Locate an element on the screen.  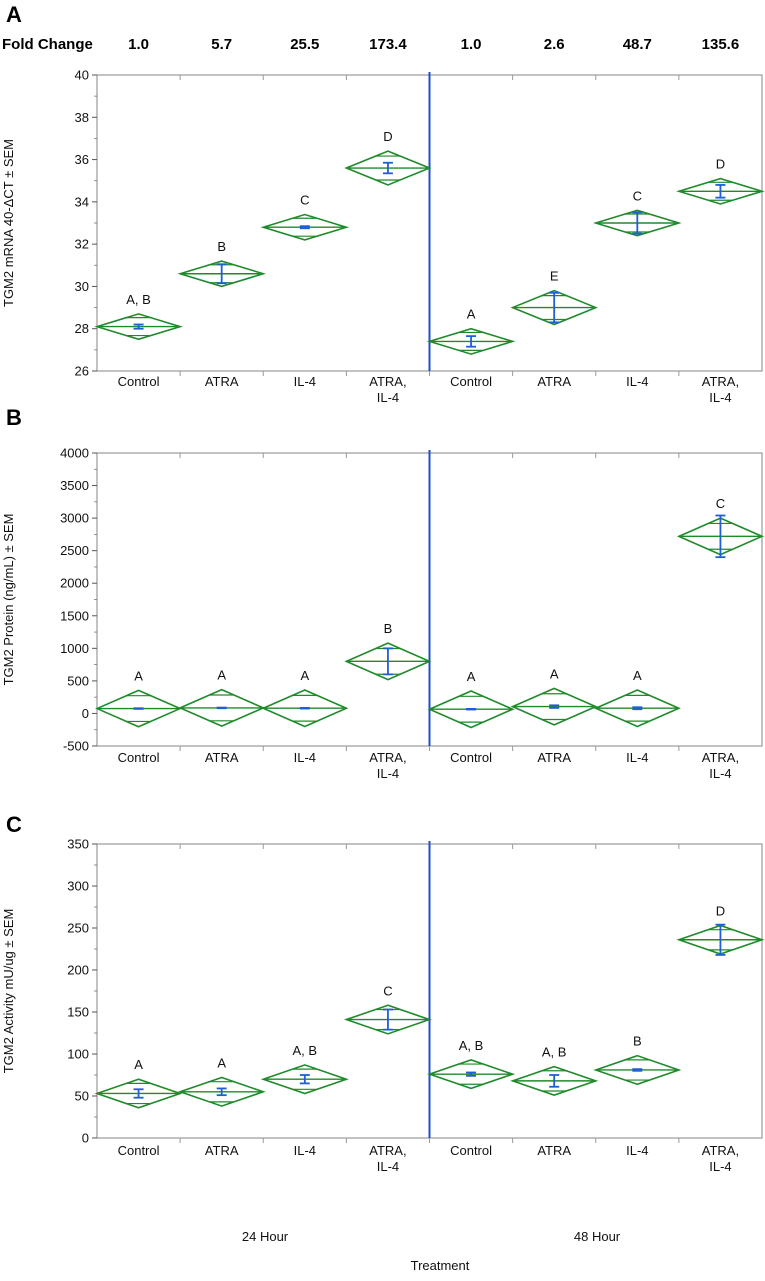
y-tick-label: 50 is located at coordinates (82, 1096).